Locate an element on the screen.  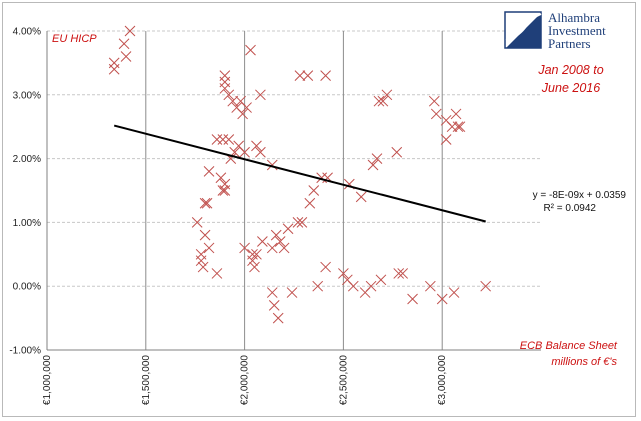
trendline is located at coordinates (299, 173).